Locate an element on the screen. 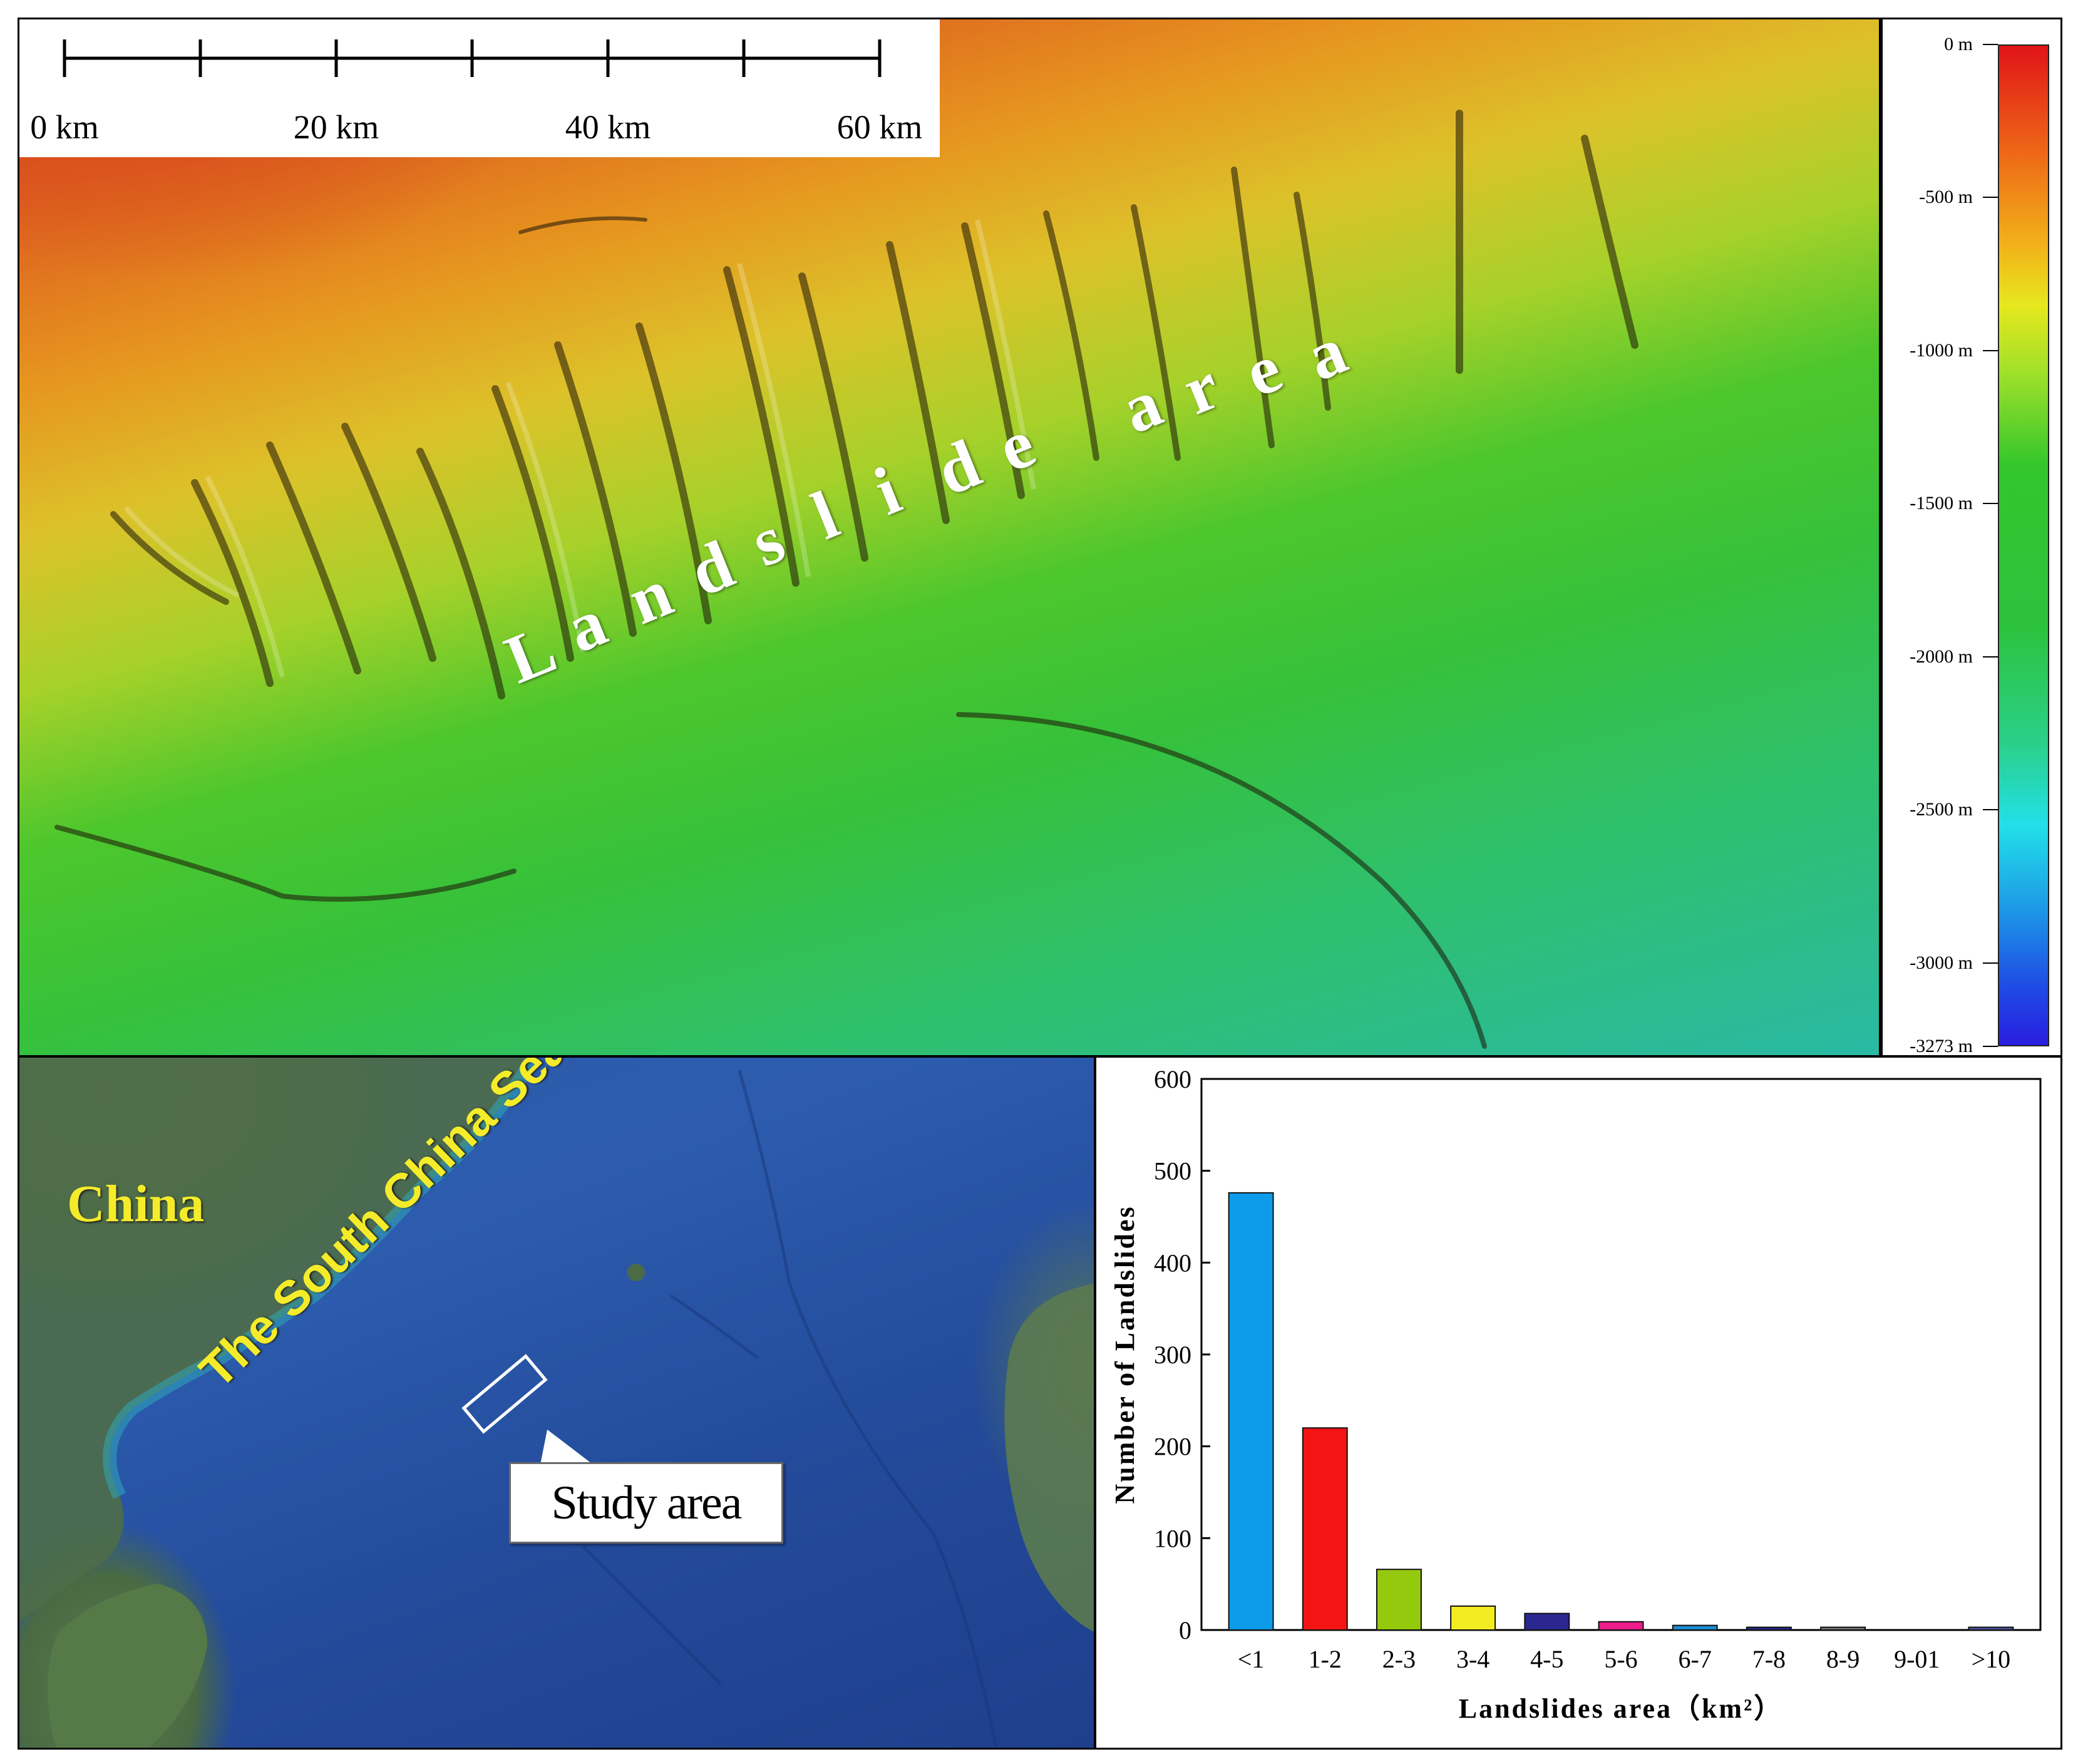 The width and height of the screenshot is (2078, 1764). y-tick-label: 0 is located at coordinates (1185, 1630).